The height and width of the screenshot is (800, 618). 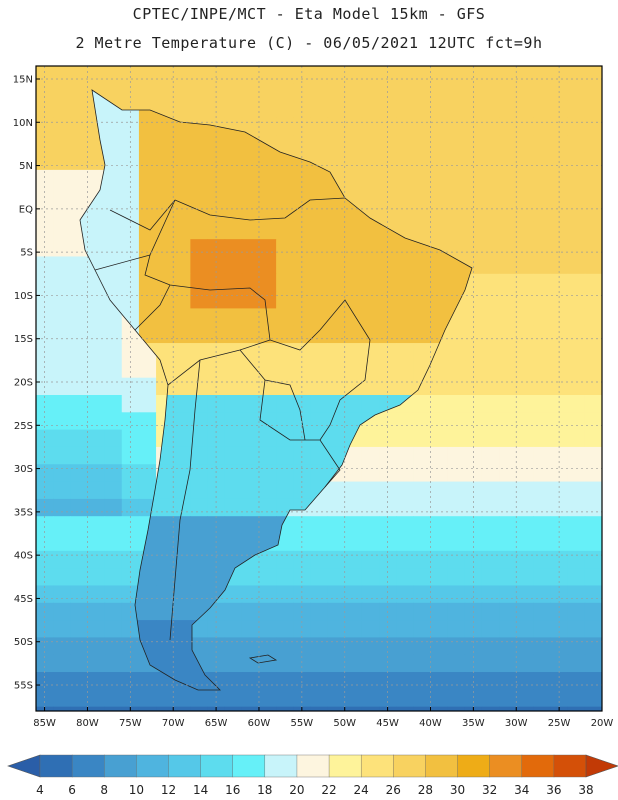 I want to click on lon-label: 45W, so click(x=387, y=723).